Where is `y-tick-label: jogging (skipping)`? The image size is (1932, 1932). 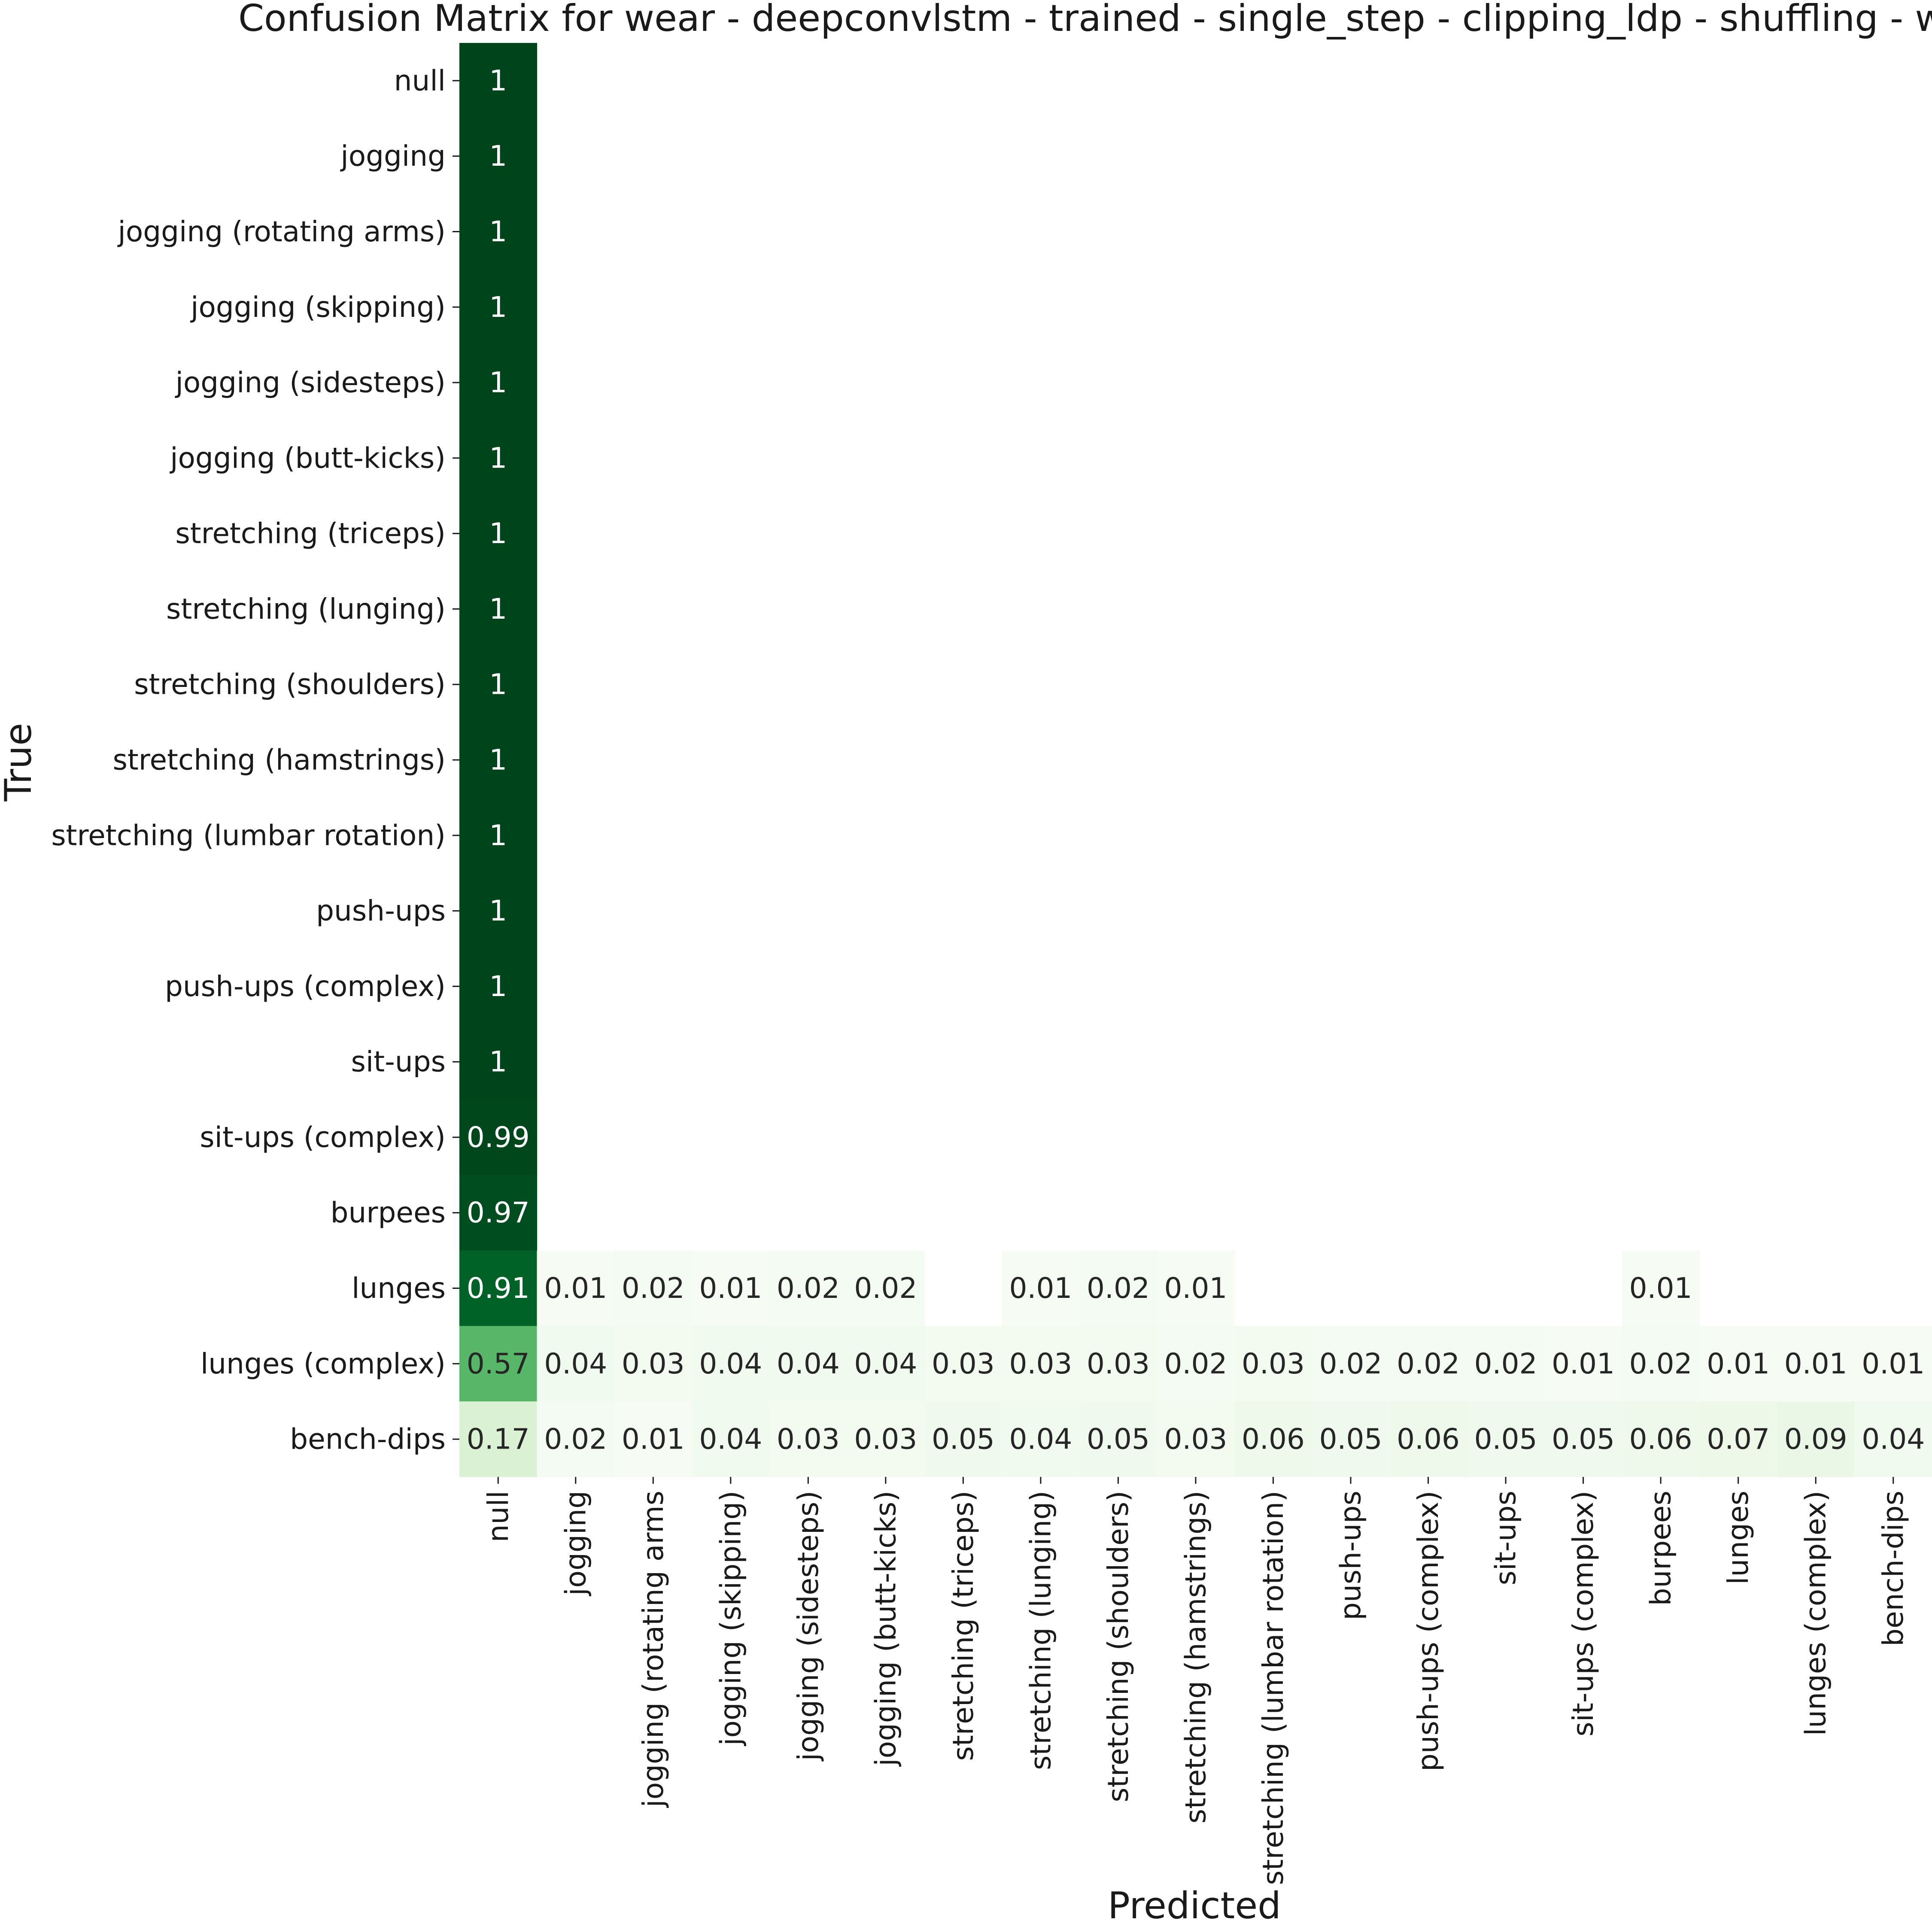
y-tick-label: jogging (skipping) is located at coordinates (318, 307).